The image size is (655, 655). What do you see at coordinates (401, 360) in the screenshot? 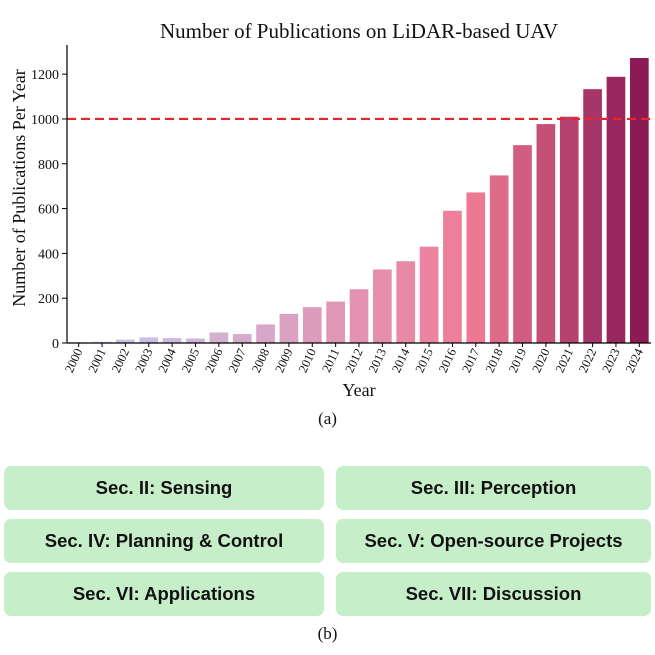
I see `x-tick-label-2014: 2014` at bounding box center [401, 360].